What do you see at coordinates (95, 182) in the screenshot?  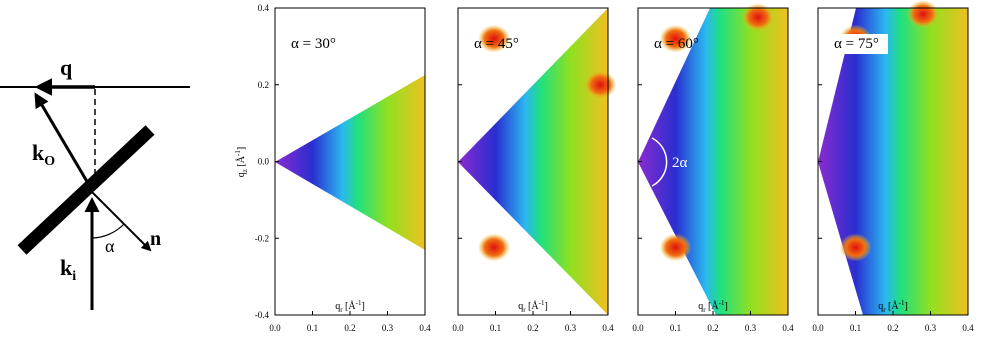 I see `scattering-diagram: q kO ki n α` at bounding box center [95, 182].